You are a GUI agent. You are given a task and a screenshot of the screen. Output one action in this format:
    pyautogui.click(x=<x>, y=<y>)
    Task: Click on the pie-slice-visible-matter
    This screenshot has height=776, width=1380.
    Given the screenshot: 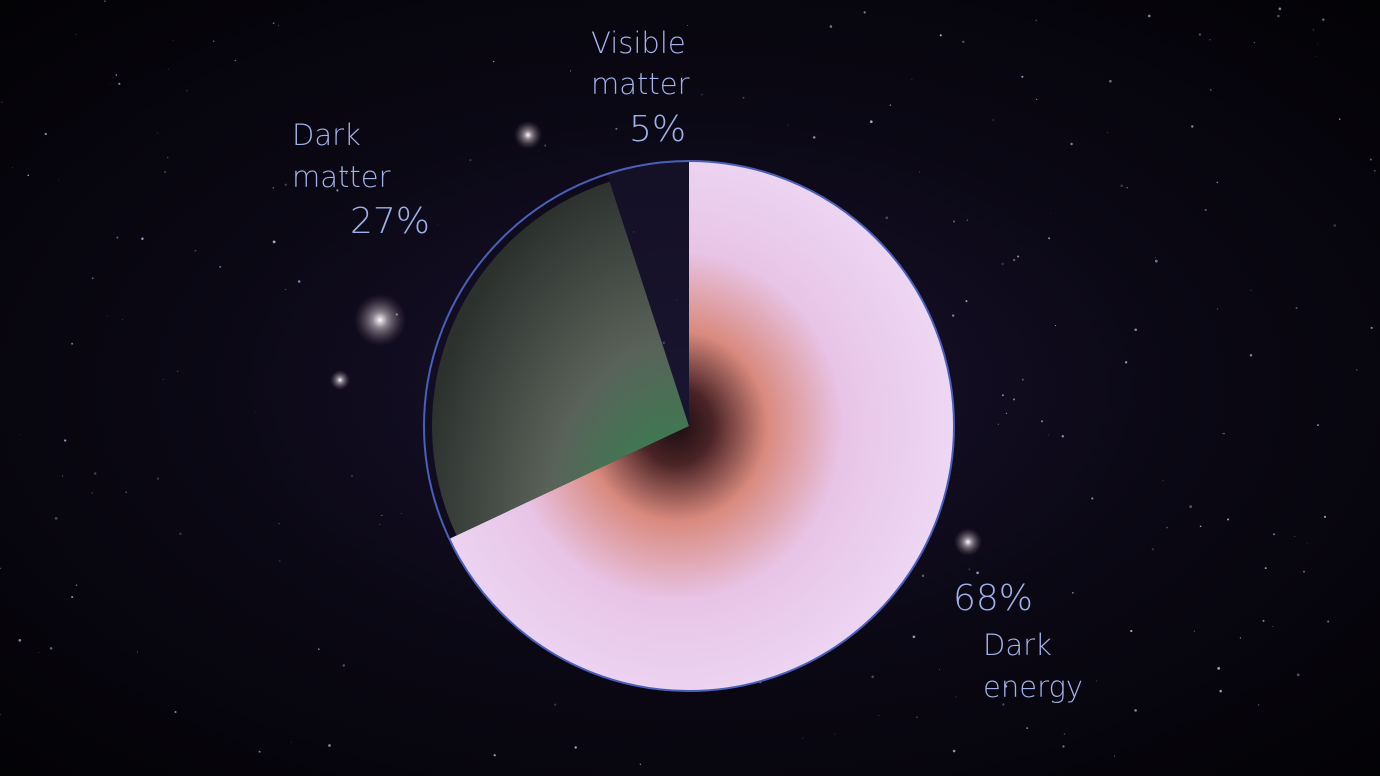 What is the action you would take?
    pyautogui.click(x=648, y=293)
    